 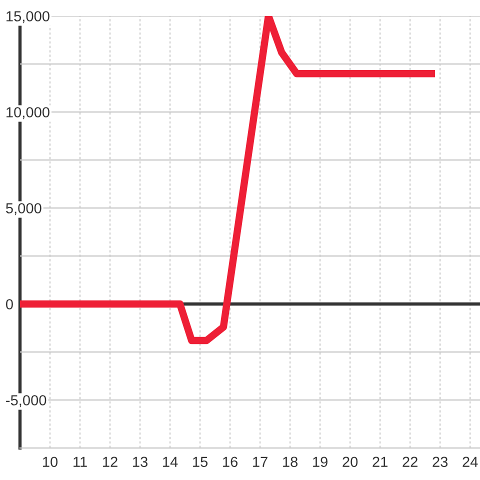 I want to click on x-tick-label: 23, so click(x=440, y=462).